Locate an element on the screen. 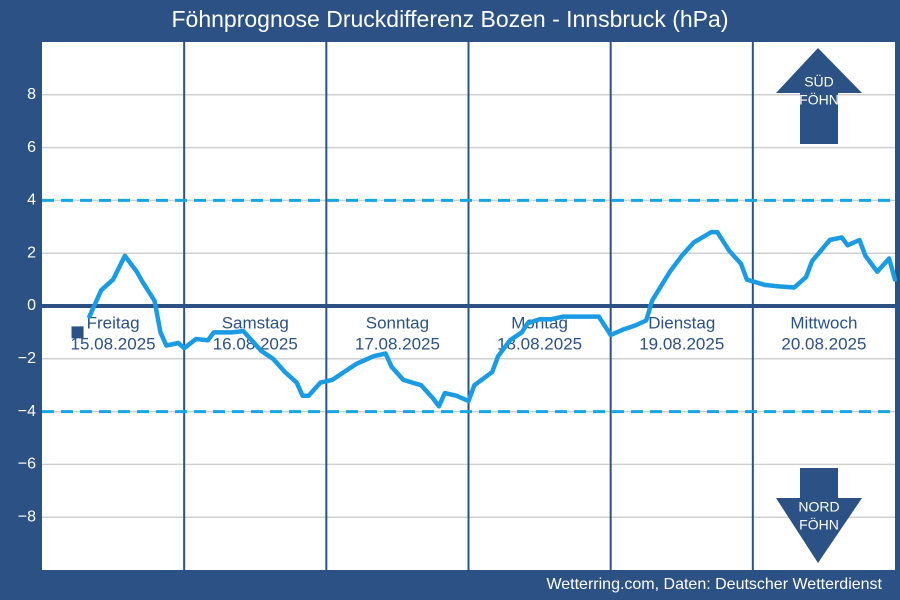  day-name: Freitag is located at coordinates (113, 322).